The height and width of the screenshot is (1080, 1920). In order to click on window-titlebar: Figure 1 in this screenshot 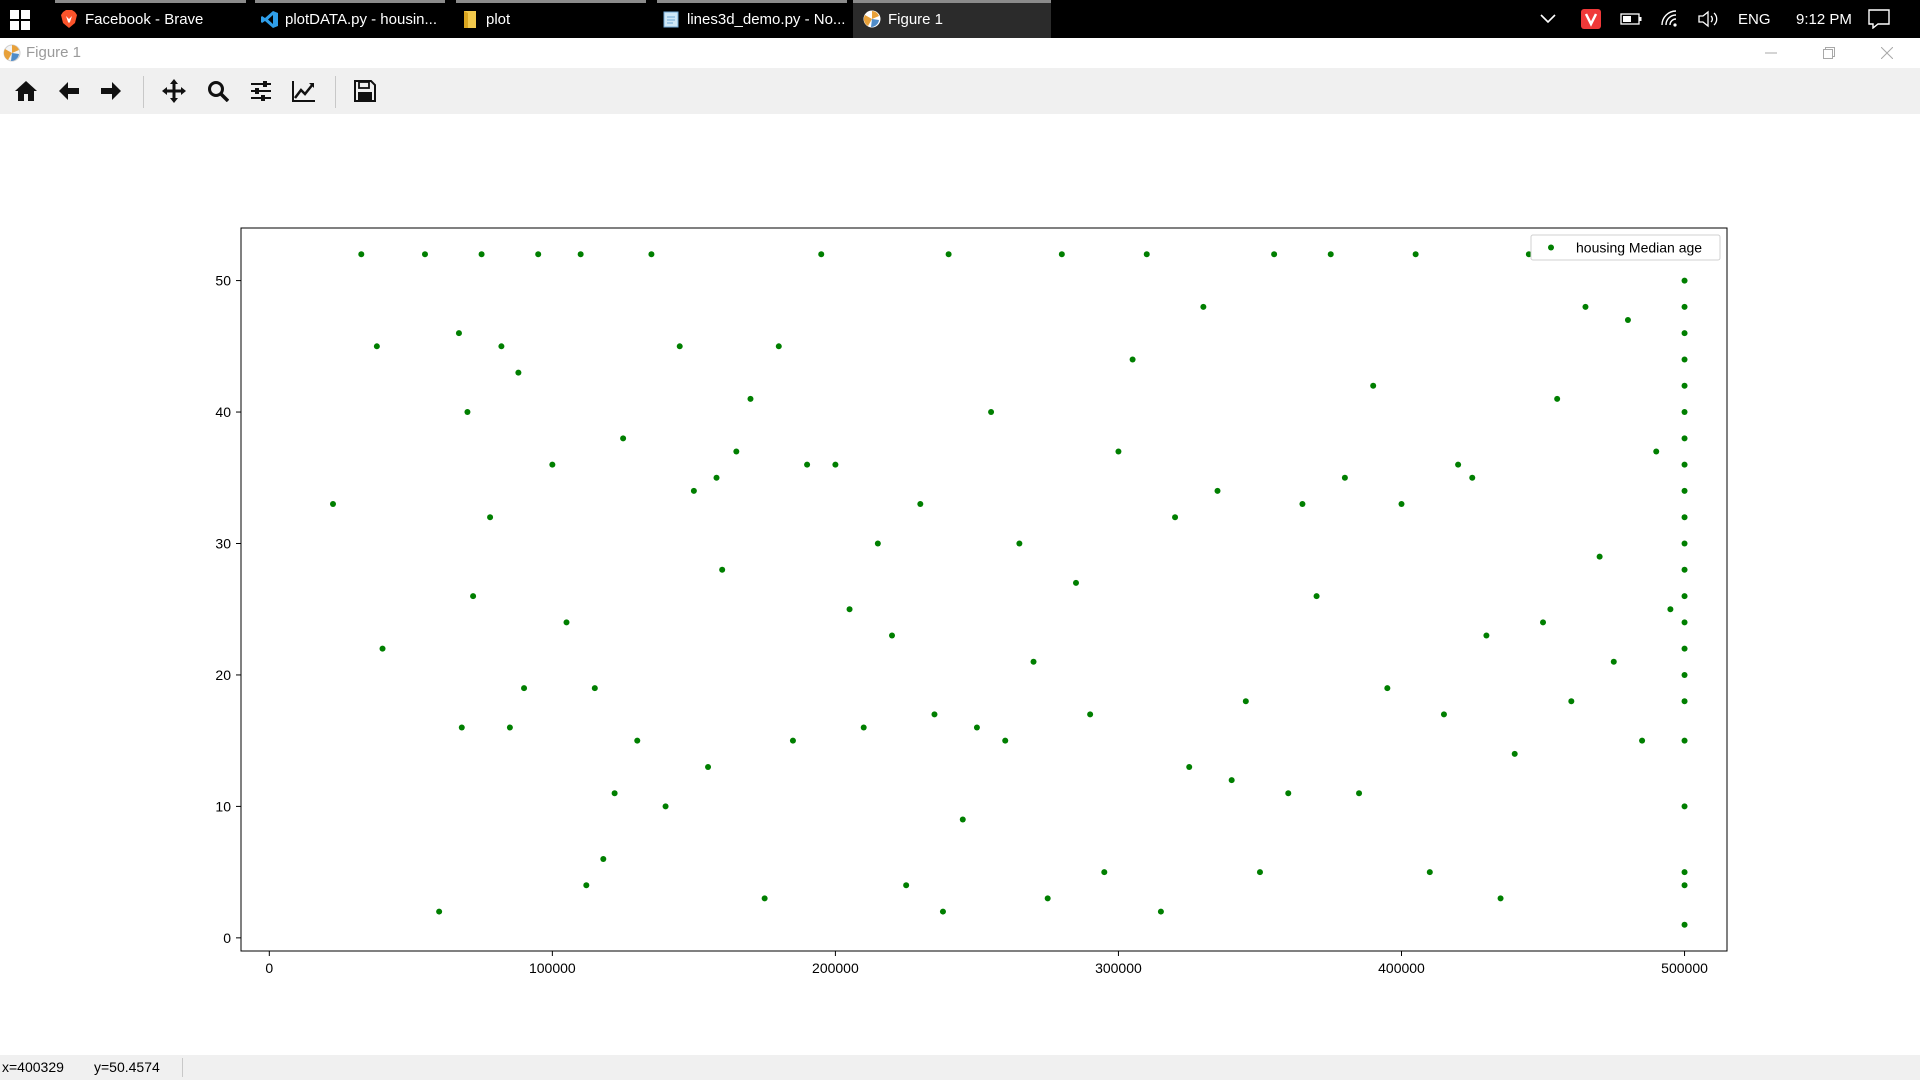, I will do `click(960, 53)`.